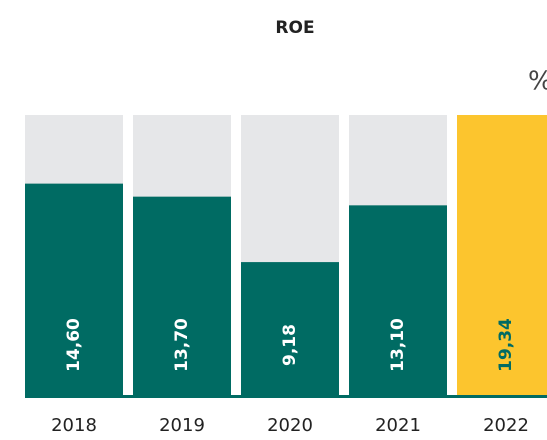  I want to click on value-label: 9,18, so click(290, 345).